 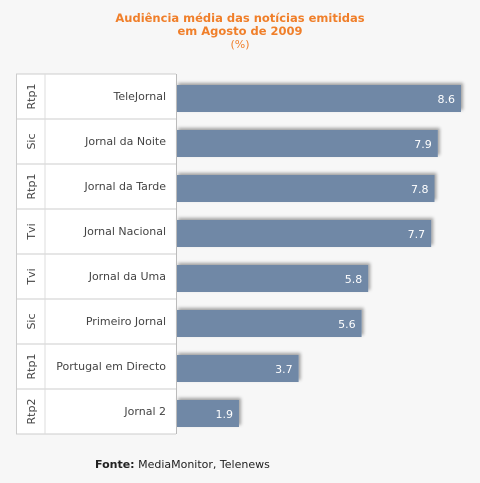 I want to click on chart-title-line2: em Agosto de 2009, so click(x=240, y=31).